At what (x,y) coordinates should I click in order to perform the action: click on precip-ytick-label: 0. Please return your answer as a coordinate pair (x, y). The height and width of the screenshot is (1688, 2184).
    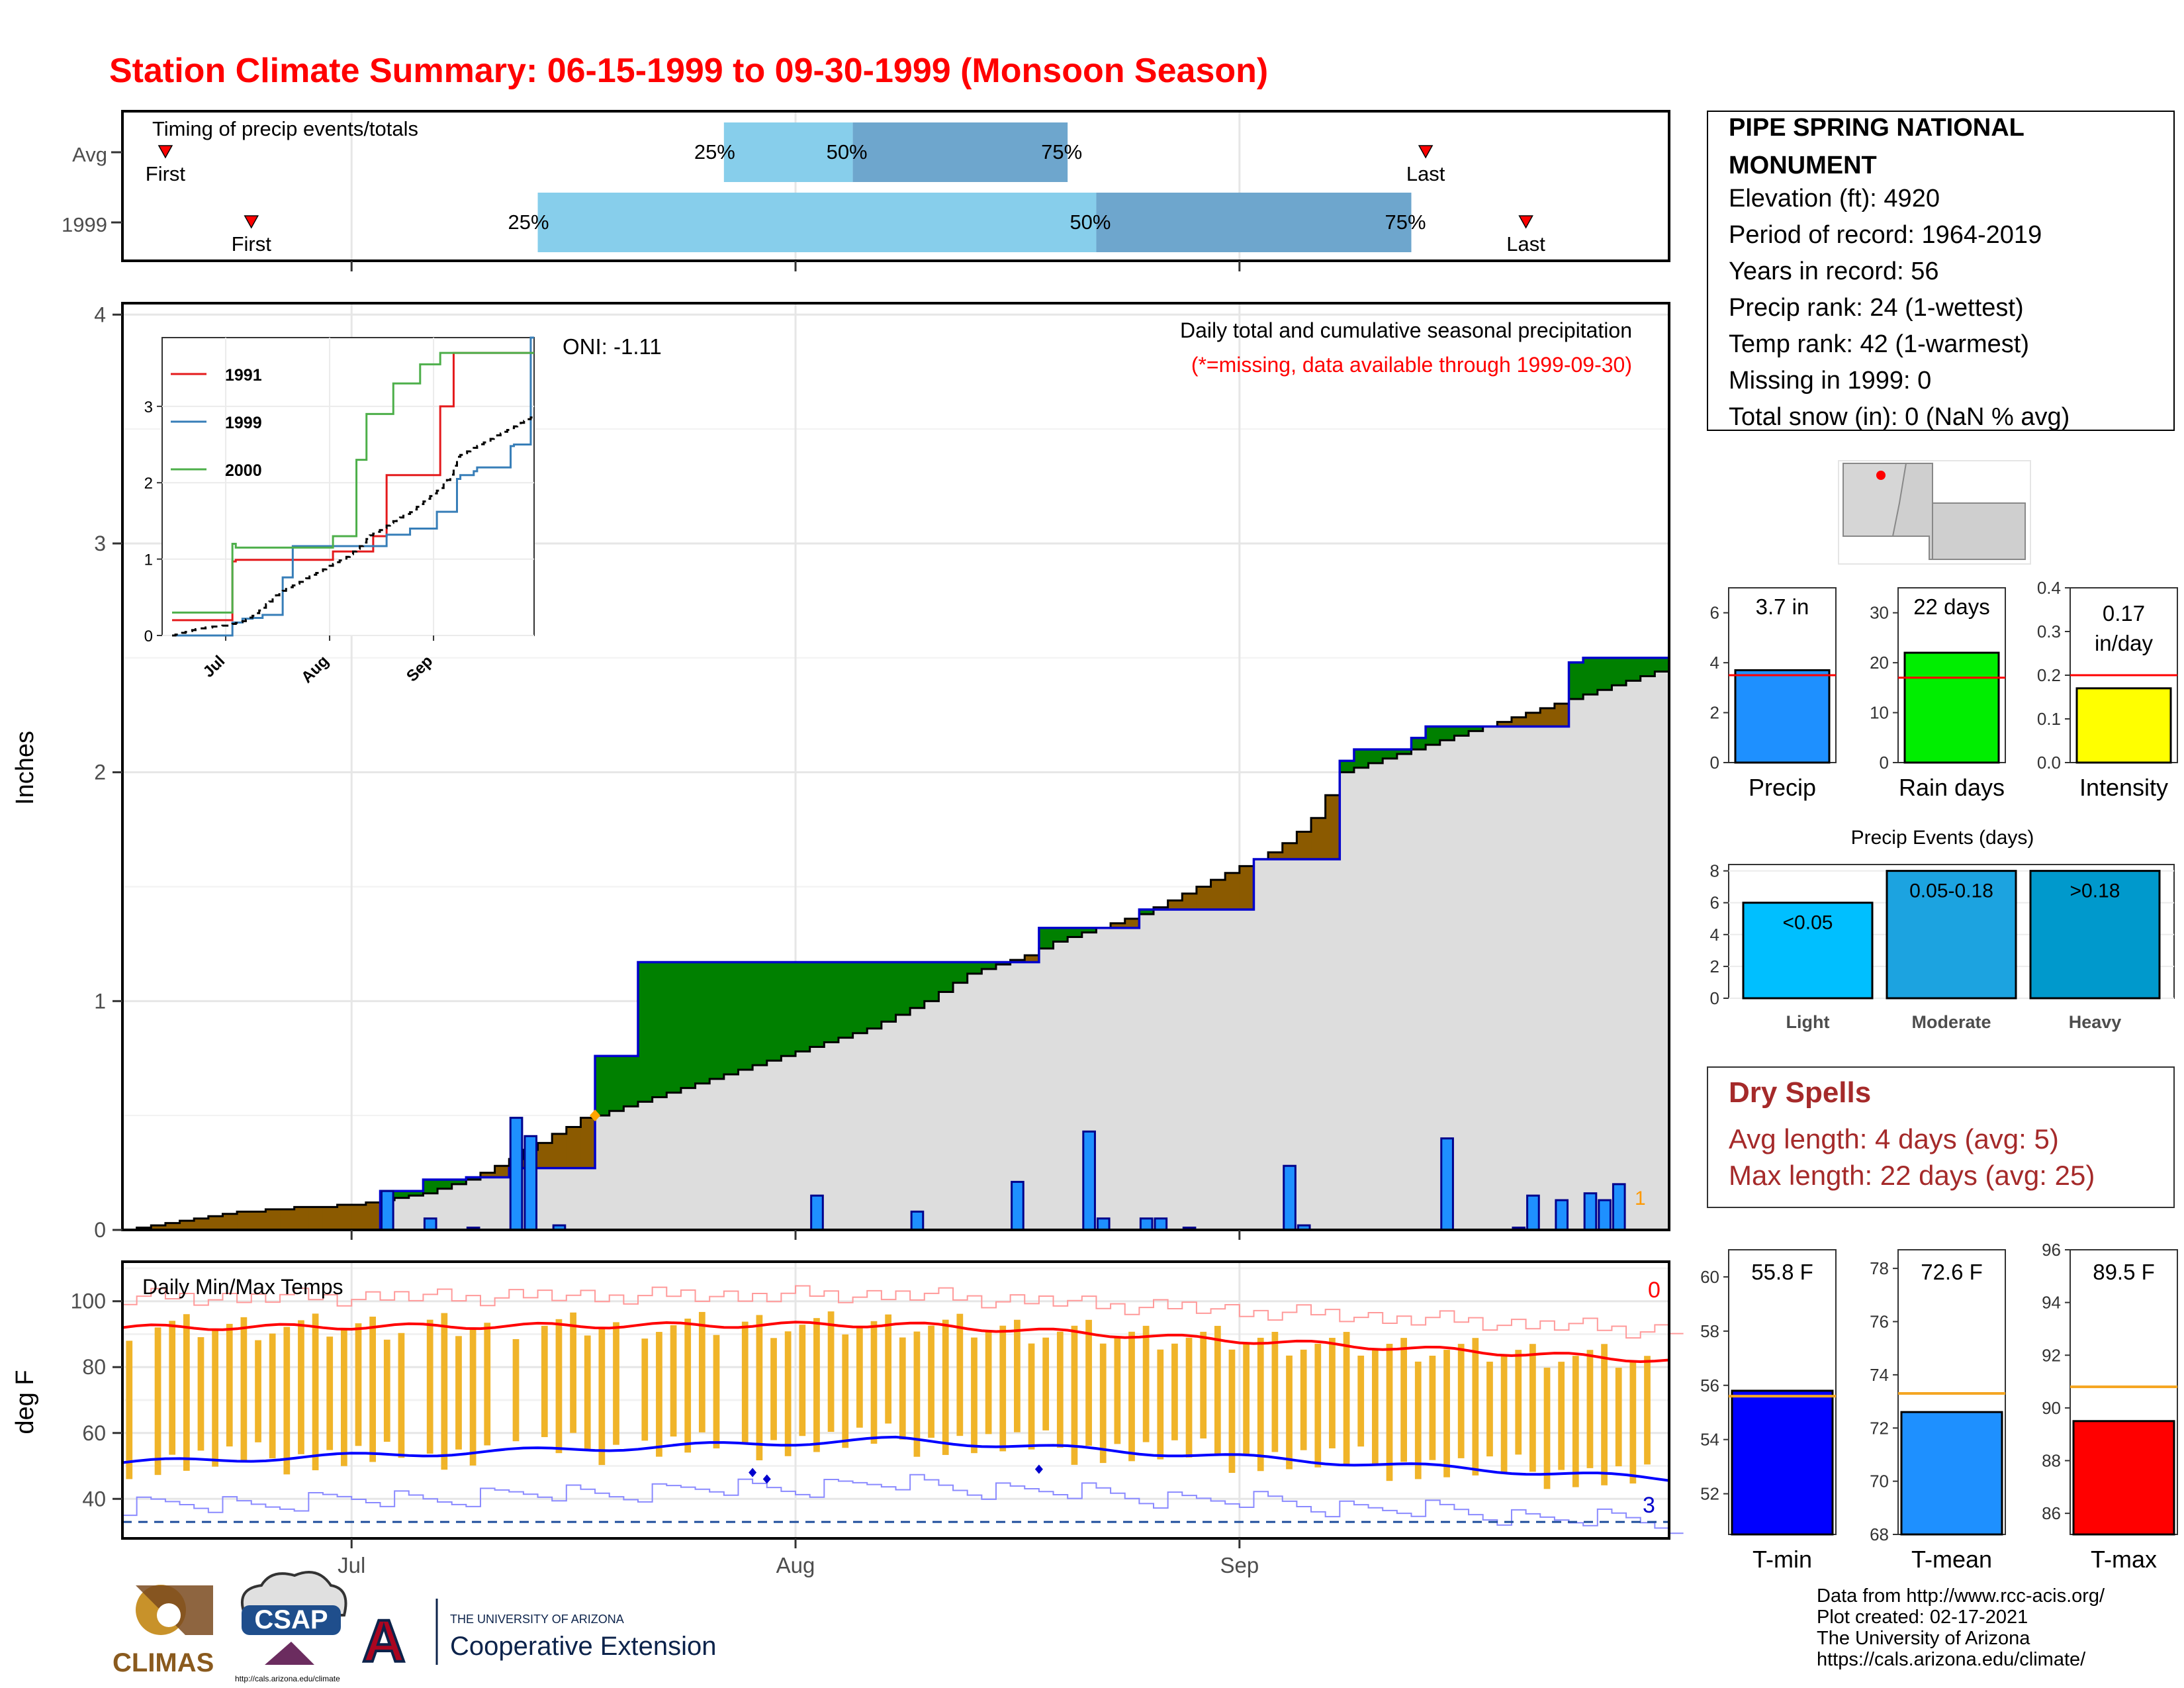
    Looking at the image, I should click on (100, 1230).